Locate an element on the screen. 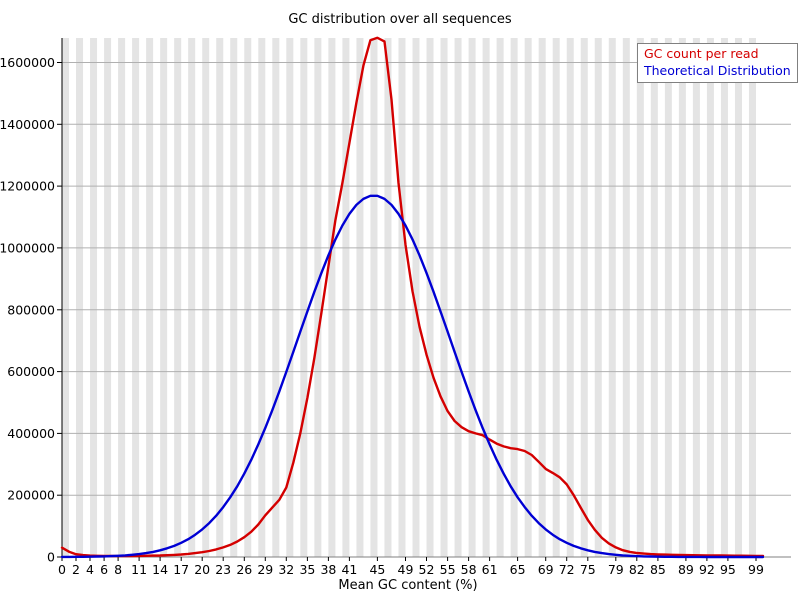 The image size is (800, 600). x-tick-label: 0 is located at coordinates (62, 569).